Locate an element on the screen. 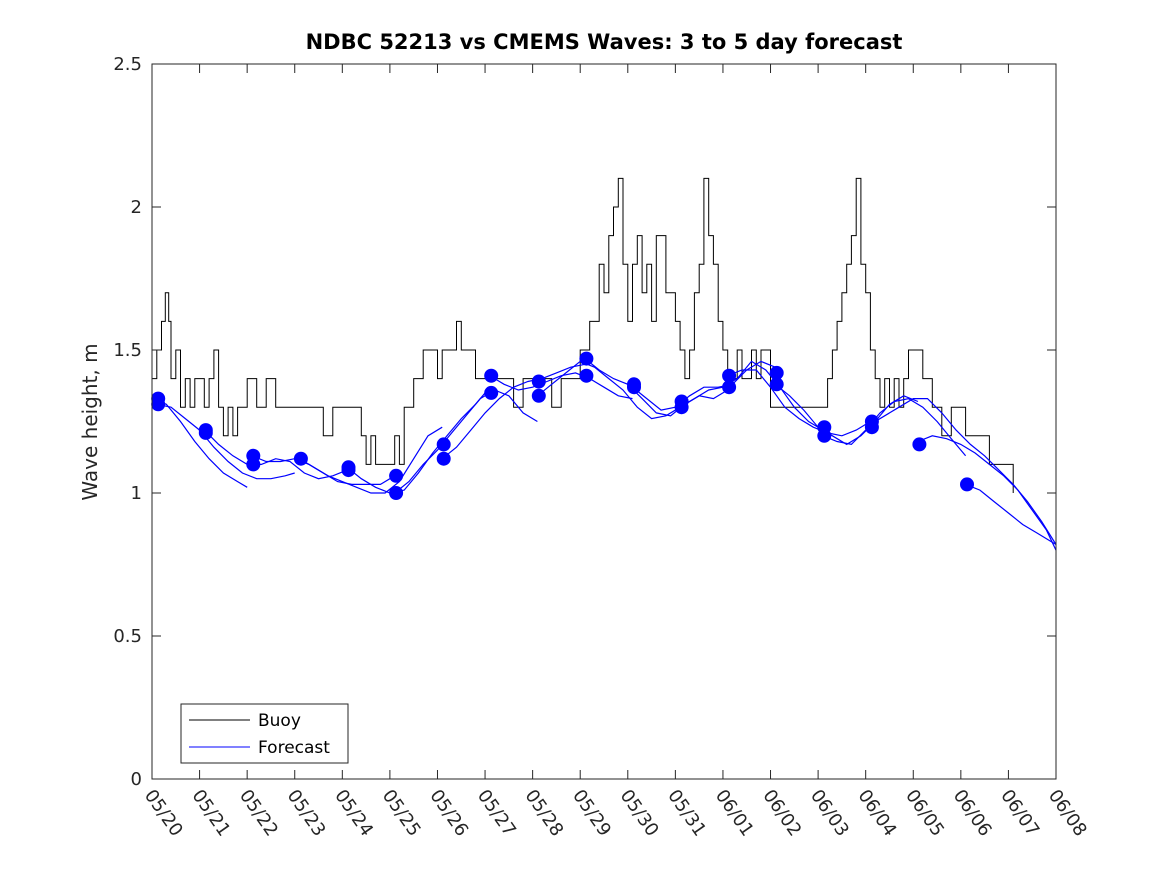 The width and height of the screenshot is (1167, 875). x-tick-label: 05/26 is located at coordinates (448, 813).